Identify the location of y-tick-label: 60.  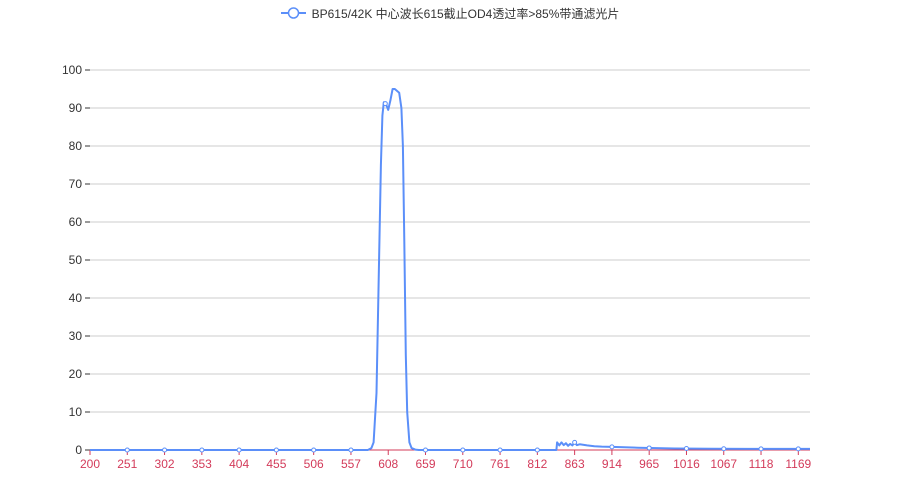
(76, 222).